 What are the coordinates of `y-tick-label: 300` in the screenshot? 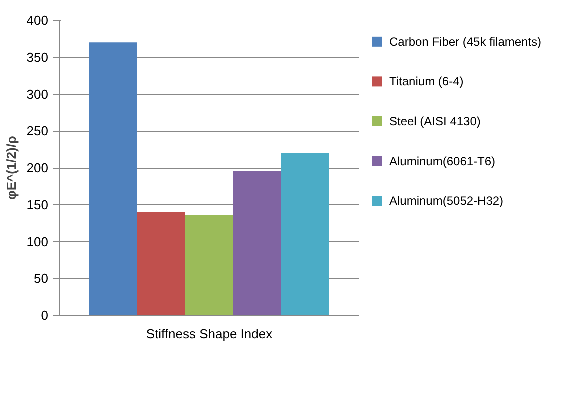 It's located at (37, 94).